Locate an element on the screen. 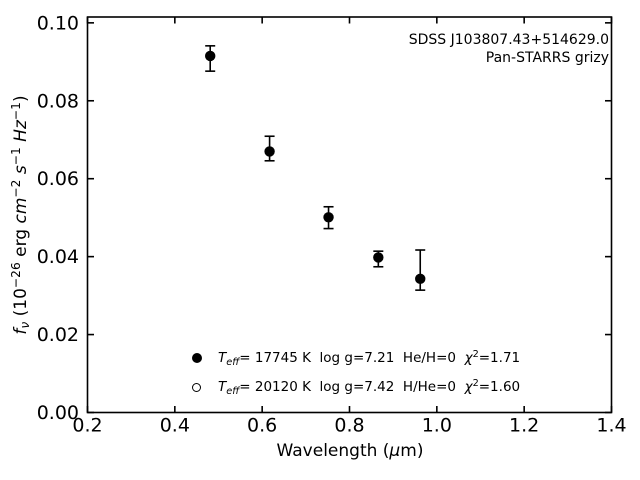  y-tick-label: 0.10 is located at coordinates (58, 23).